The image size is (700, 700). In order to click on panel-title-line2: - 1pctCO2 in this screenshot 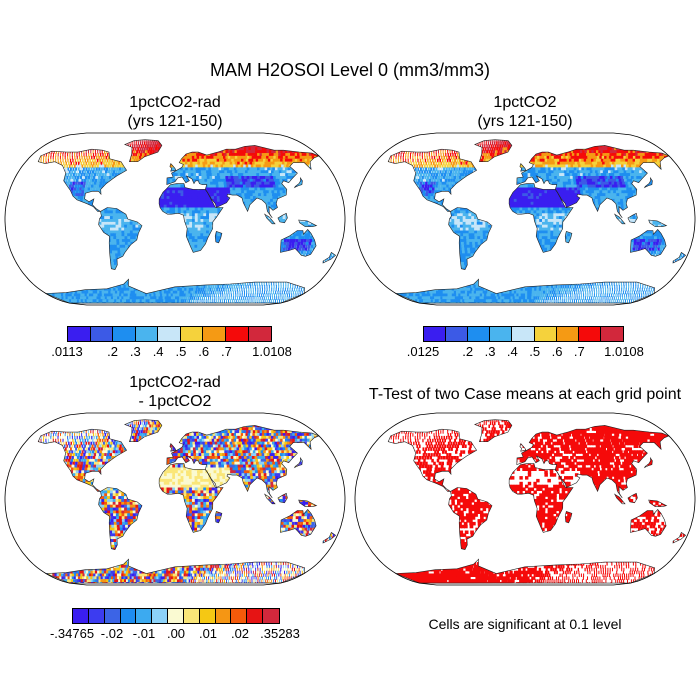, I will do `click(175, 401)`.